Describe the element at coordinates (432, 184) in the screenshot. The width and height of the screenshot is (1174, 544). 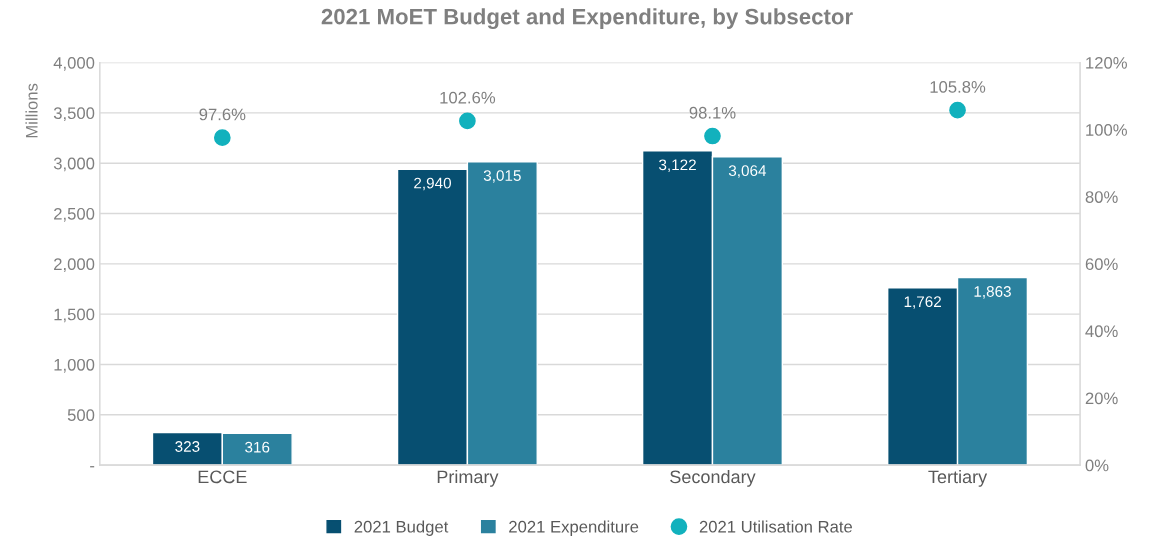
I see `data-label: 2,940` at that location.